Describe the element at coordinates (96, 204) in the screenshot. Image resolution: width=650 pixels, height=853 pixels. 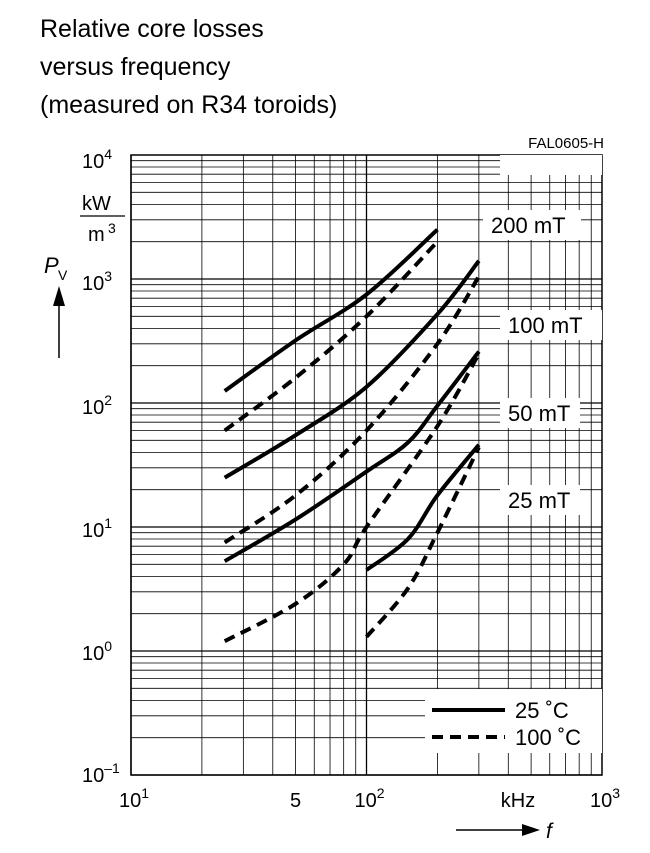
I see `y-unit-numerator: kW` at that location.